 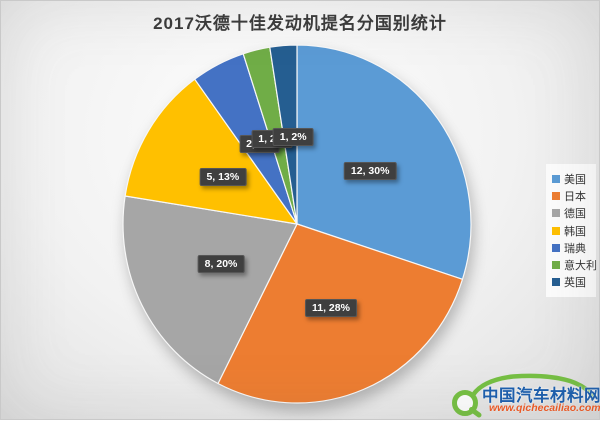 I want to click on legend-item-italy: 意大利, so click(x=574, y=264).